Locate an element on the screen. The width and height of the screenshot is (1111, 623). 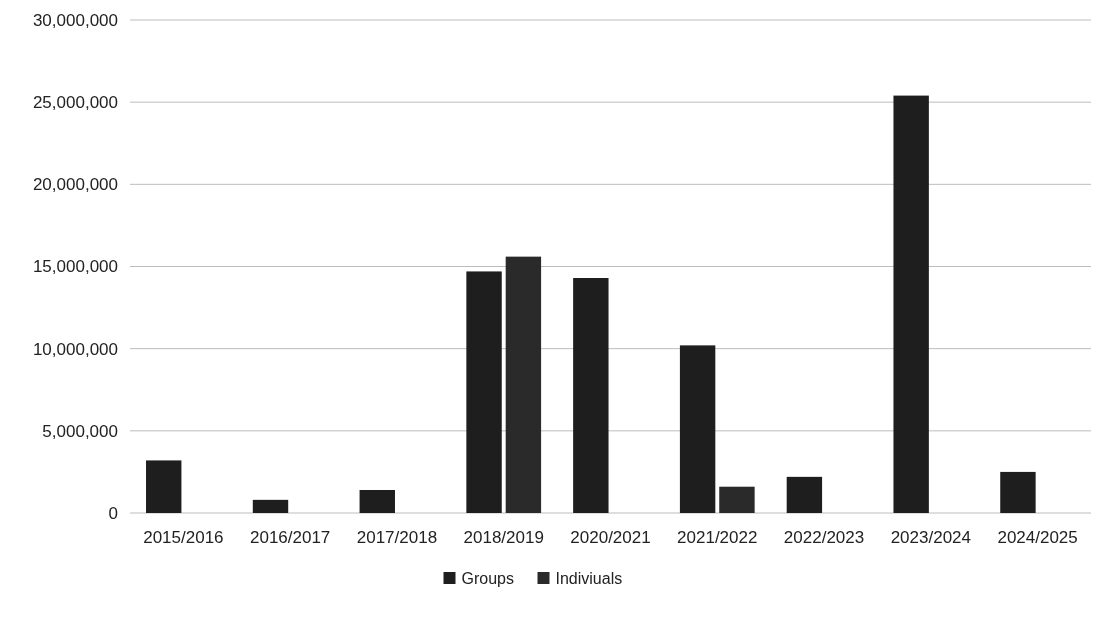
y-tick-label: 5,000,000 is located at coordinates (80, 431).